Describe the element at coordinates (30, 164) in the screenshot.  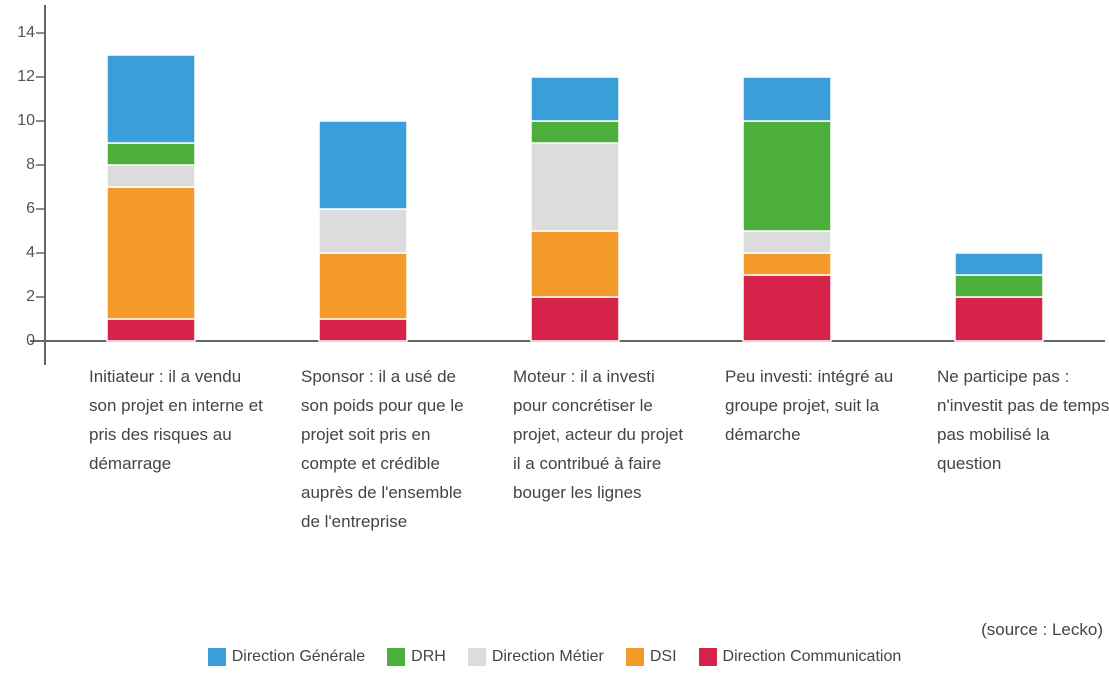
I see `y-tick-label: 8` at that location.